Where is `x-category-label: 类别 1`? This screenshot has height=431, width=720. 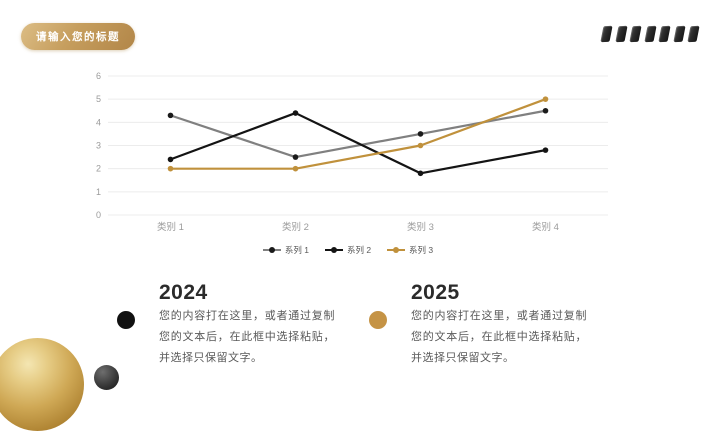
x-category-label: 类别 1 is located at coordinates (170, 227).